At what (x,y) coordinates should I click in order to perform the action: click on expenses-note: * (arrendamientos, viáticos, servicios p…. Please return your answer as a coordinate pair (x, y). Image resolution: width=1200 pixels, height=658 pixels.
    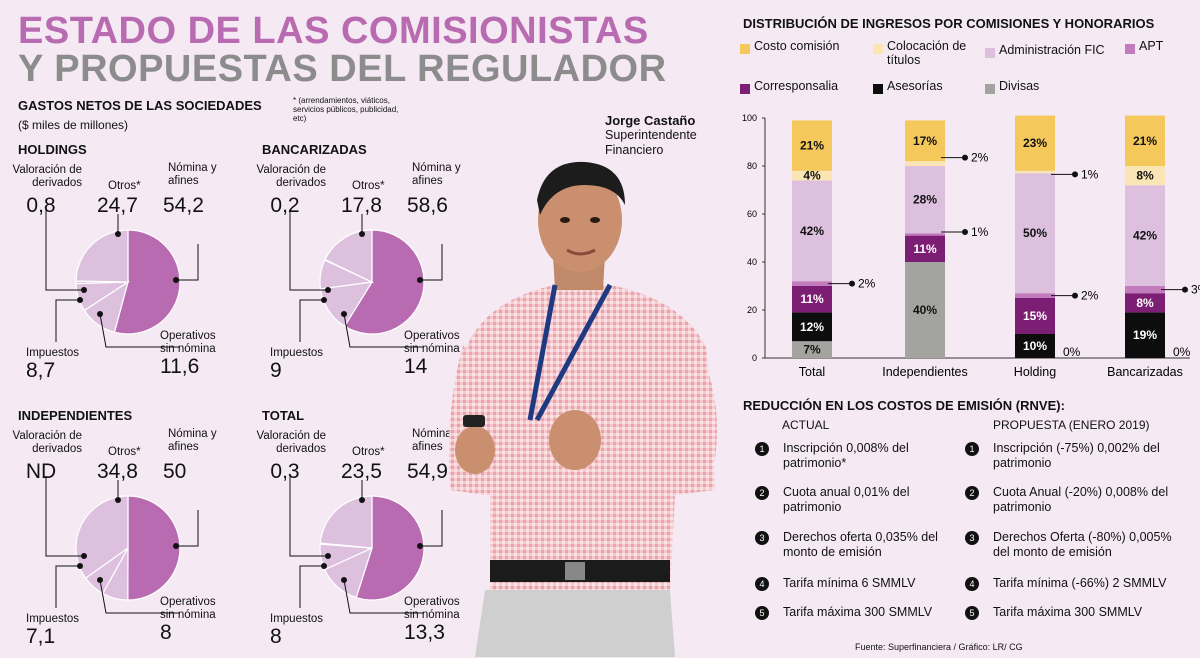
    Looking at the image, I should click on (346, 109).